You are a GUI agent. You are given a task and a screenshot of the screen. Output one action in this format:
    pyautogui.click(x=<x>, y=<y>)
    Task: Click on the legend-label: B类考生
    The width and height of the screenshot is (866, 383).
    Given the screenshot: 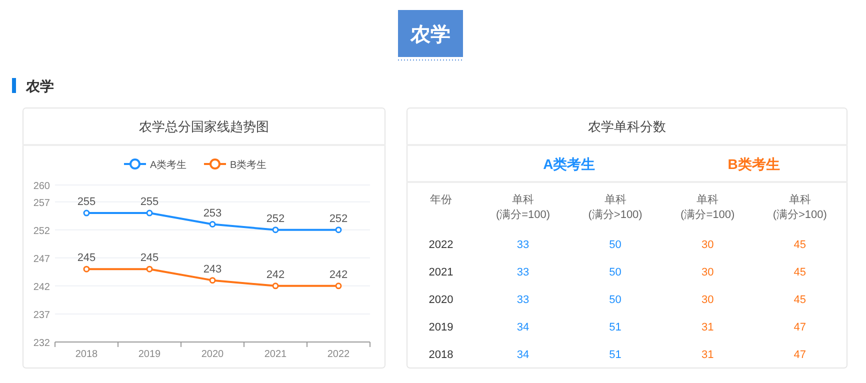 What is the action you would take?
    pyautogui.click(x=248, y=165)
    